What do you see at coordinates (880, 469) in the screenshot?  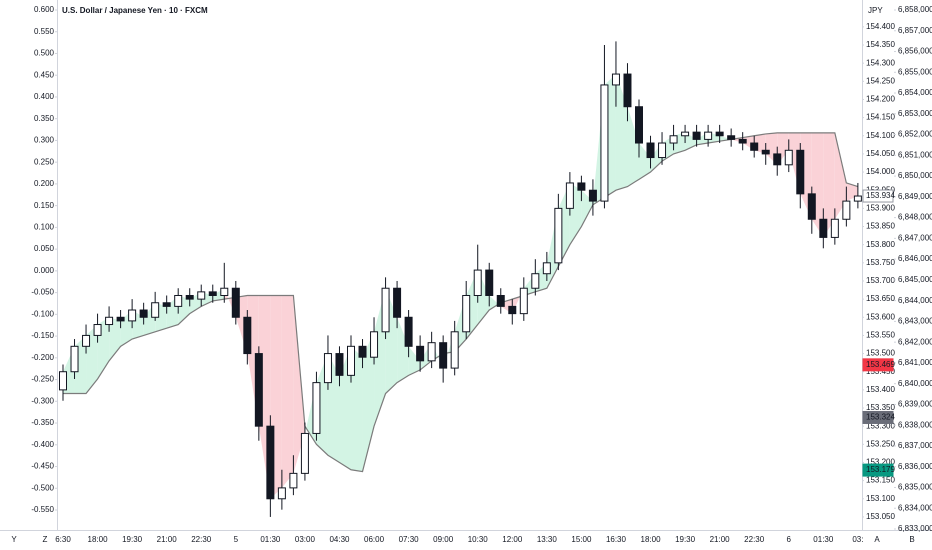 I see `price-tag-label: 153.179` at bounding box center [880, 469].